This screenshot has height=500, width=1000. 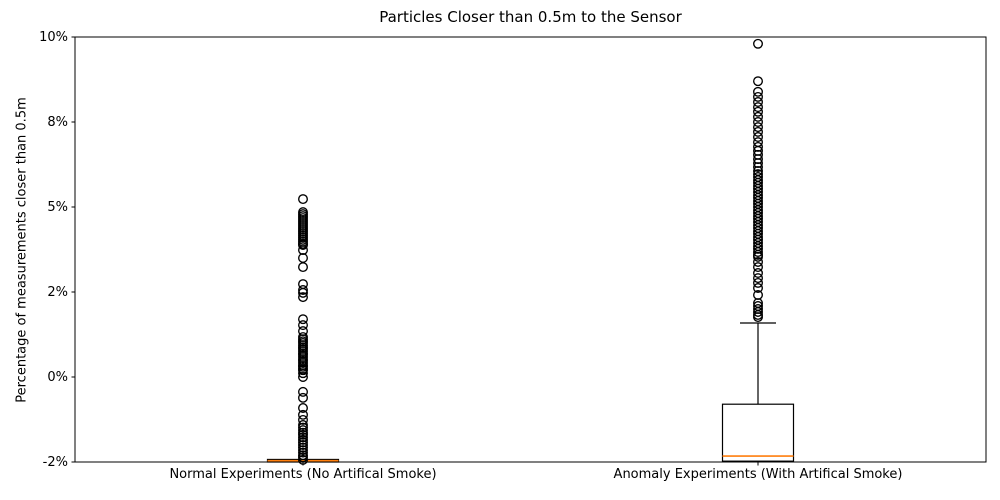 What do you see at coordinates (73, 249) in the screenshot?
I see `y-tick-marks` at bounding box center [73, 249].